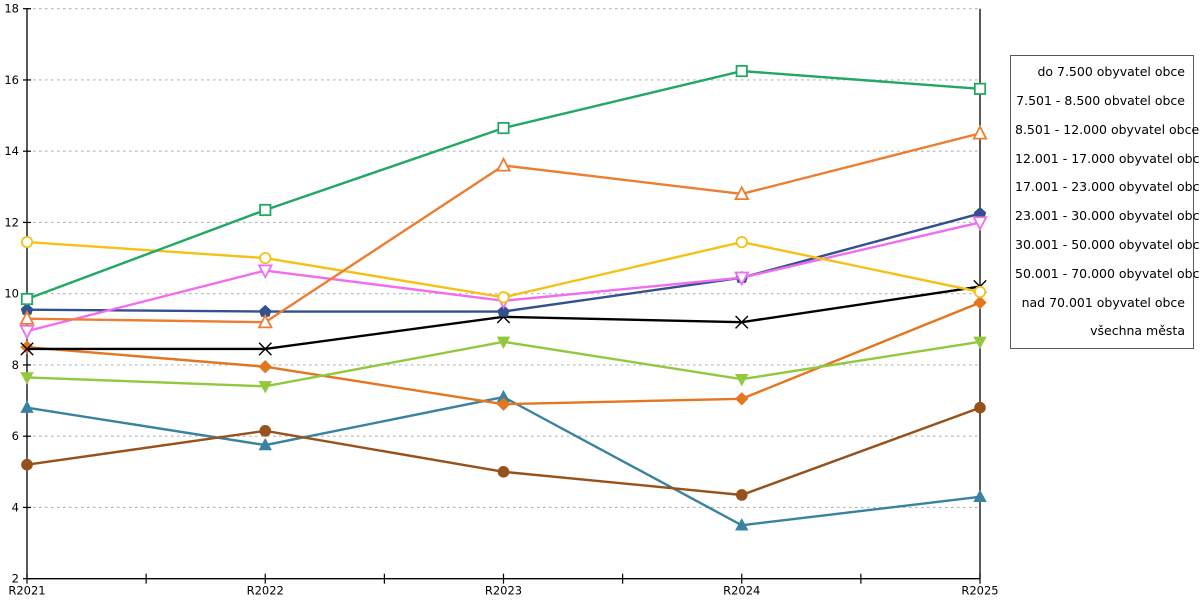 The height and width of the screenshot is (604, 1200). I want to click on legend-item-8: nad 70.001 obyvatel obce, so click(1103, 302).